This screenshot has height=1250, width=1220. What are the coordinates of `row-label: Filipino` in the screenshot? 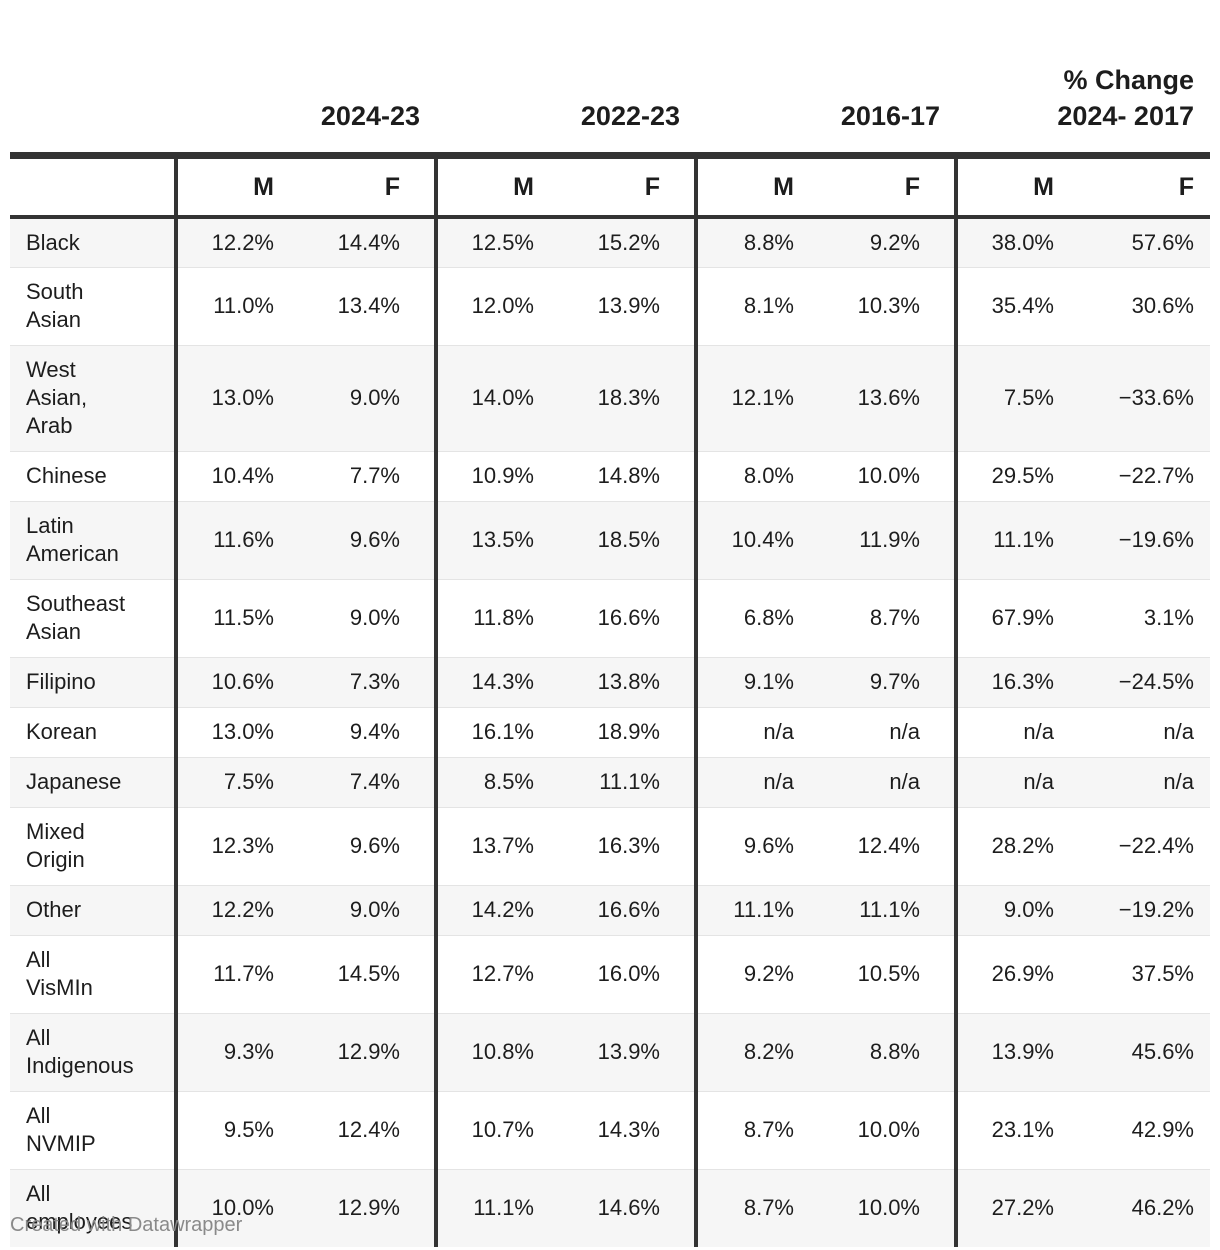 It's located at (93, 682).